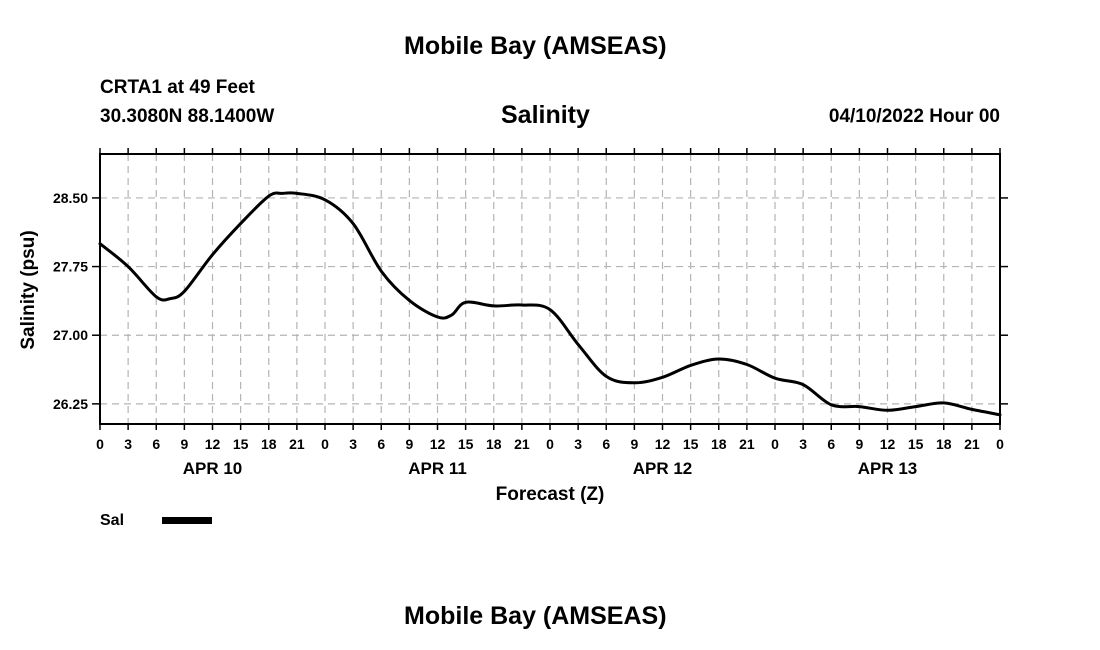 The height and width of the screenshot is (650, 1100). What do you see at coordinates (535, 616) in the screenshot?
I see `footer-title: Mobile Bay (AMSEAS)` at bounding box center [535, 616].